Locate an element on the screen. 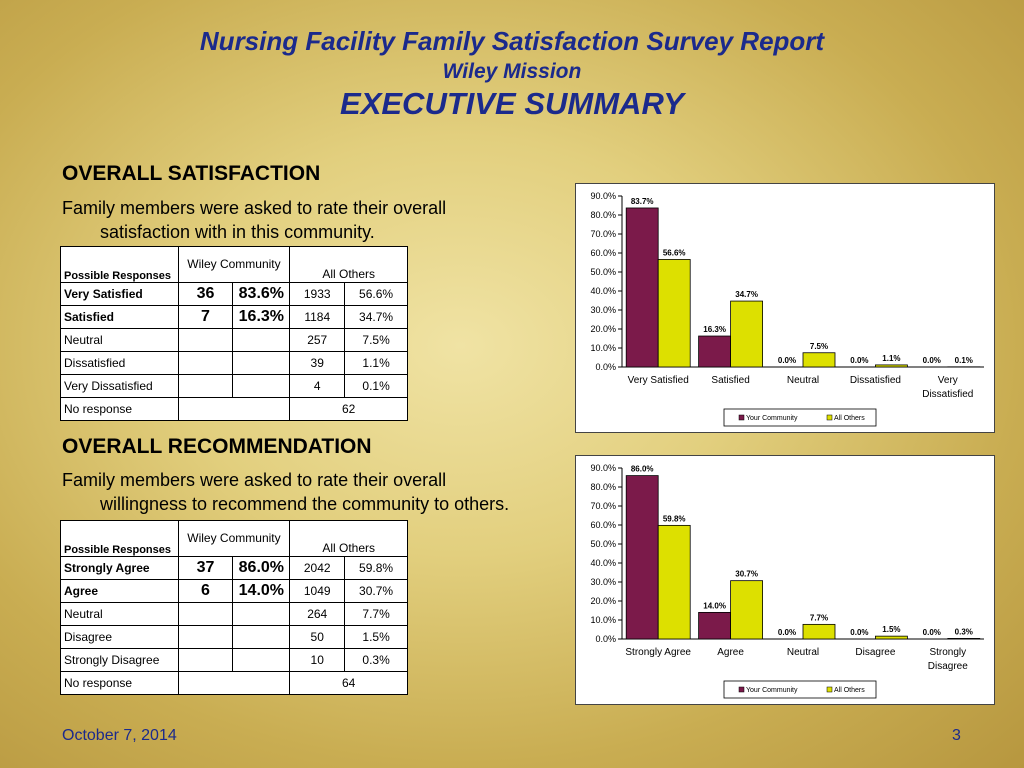 This screenshot has height=768, width=1024. others-count: 1933 is located at coordinates (317, 294).